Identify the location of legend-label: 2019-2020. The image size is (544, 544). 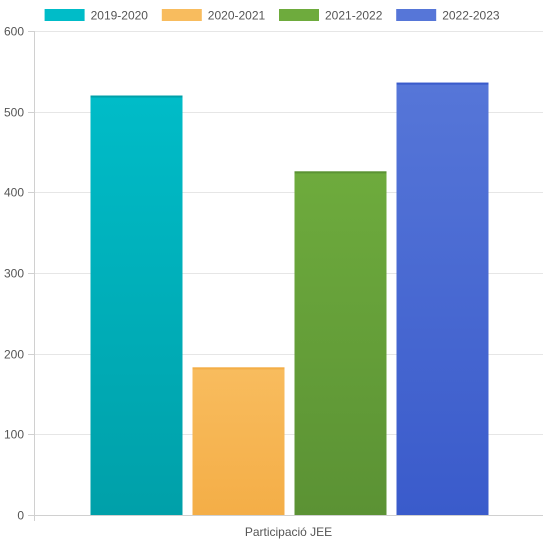
(120, 16).